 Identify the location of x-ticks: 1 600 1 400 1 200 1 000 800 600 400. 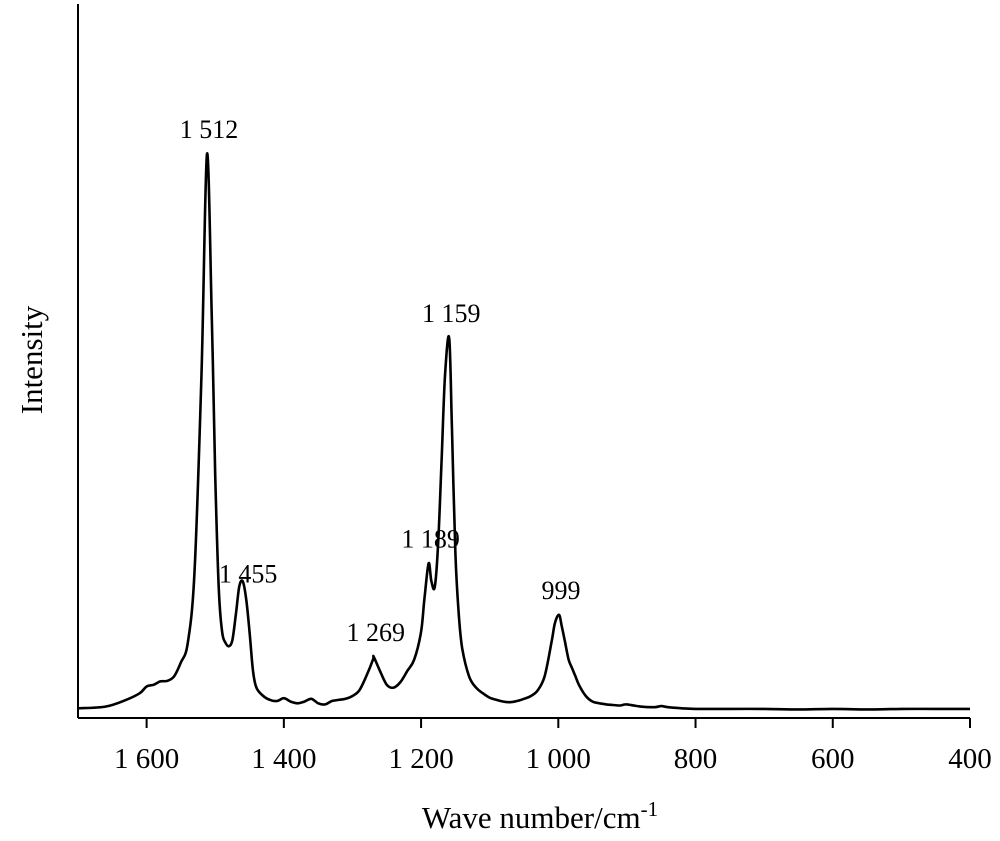
(553, 746).